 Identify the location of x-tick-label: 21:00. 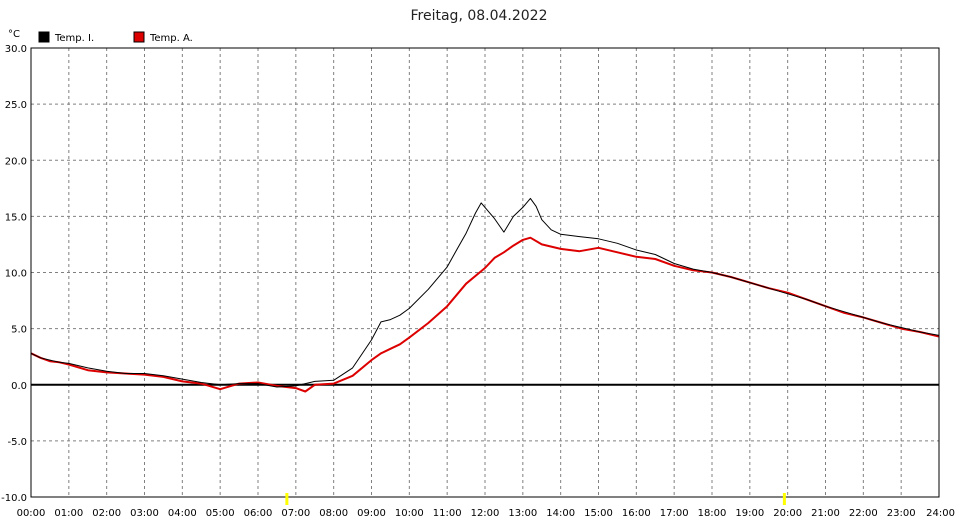
(825, 513).